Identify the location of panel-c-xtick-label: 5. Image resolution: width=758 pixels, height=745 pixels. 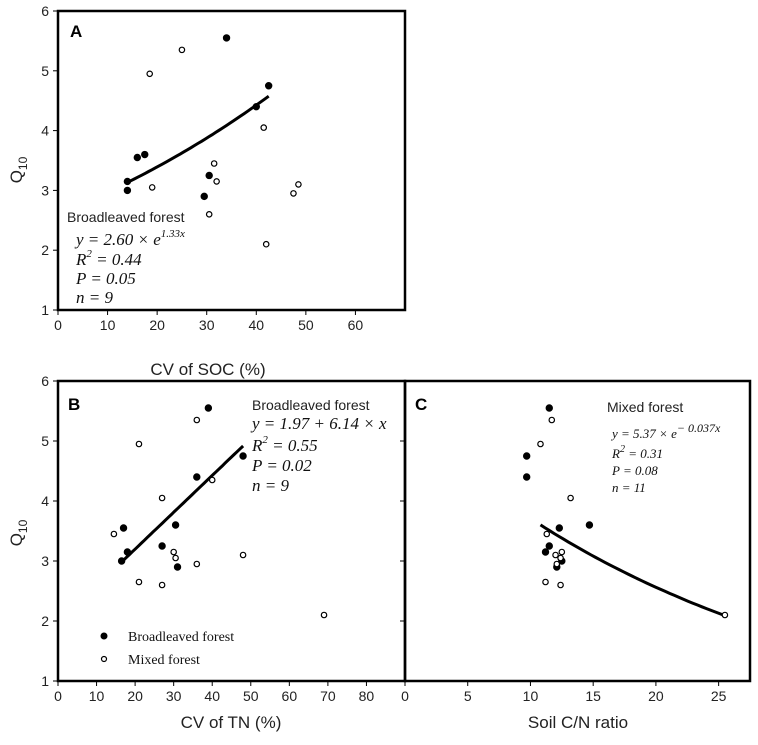
(468, 696).